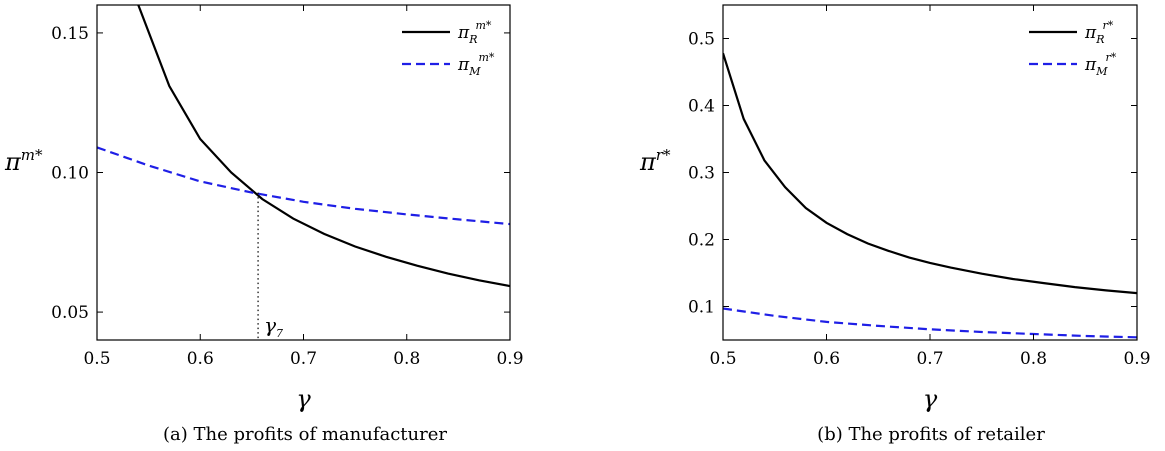 The width and height of the screenshot is (1165, 451). I want to click on legend-label-1: πMm*, so click(476, 64).